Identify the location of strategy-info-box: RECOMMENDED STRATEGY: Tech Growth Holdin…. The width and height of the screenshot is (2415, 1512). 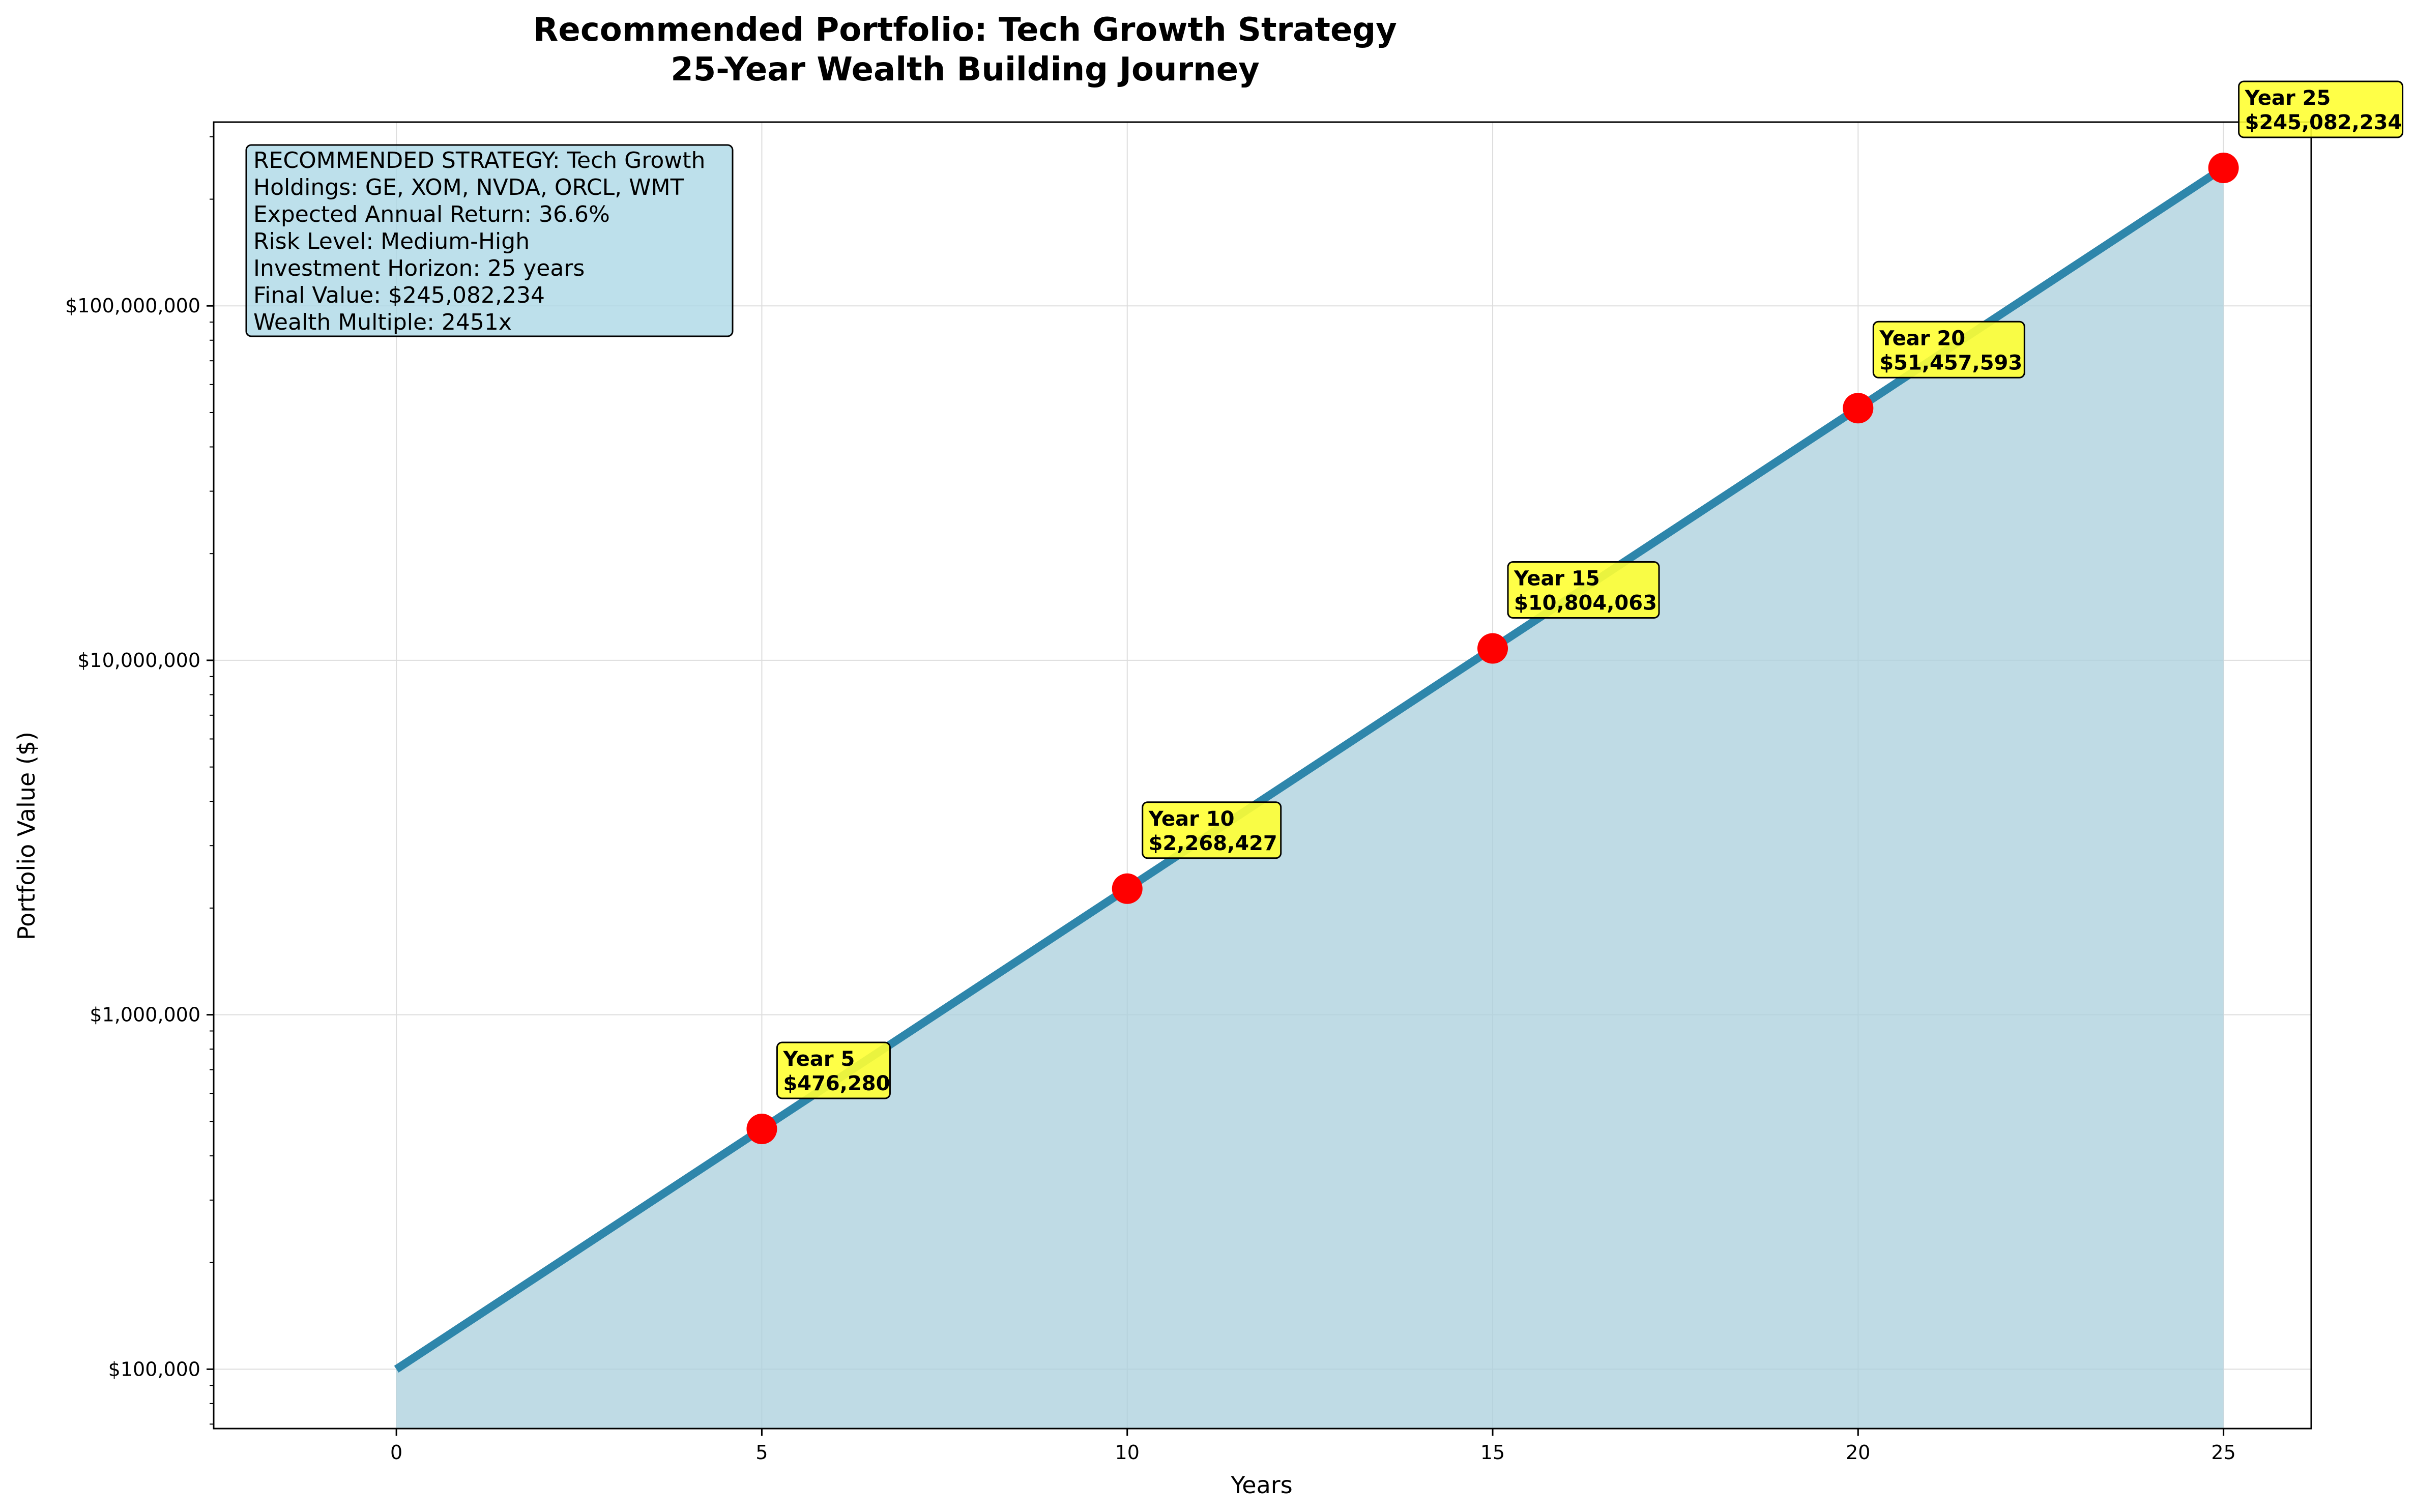
(489, 240).